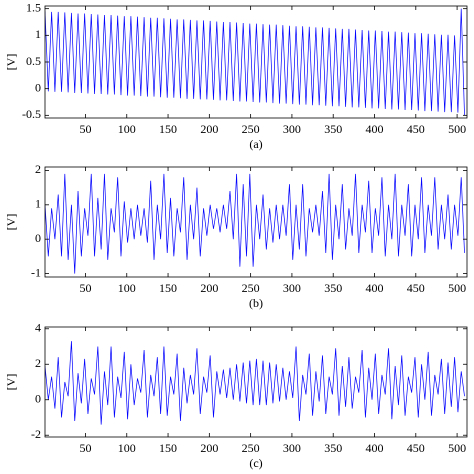  I want to click on panel-caption: (a), so click(255, 144).